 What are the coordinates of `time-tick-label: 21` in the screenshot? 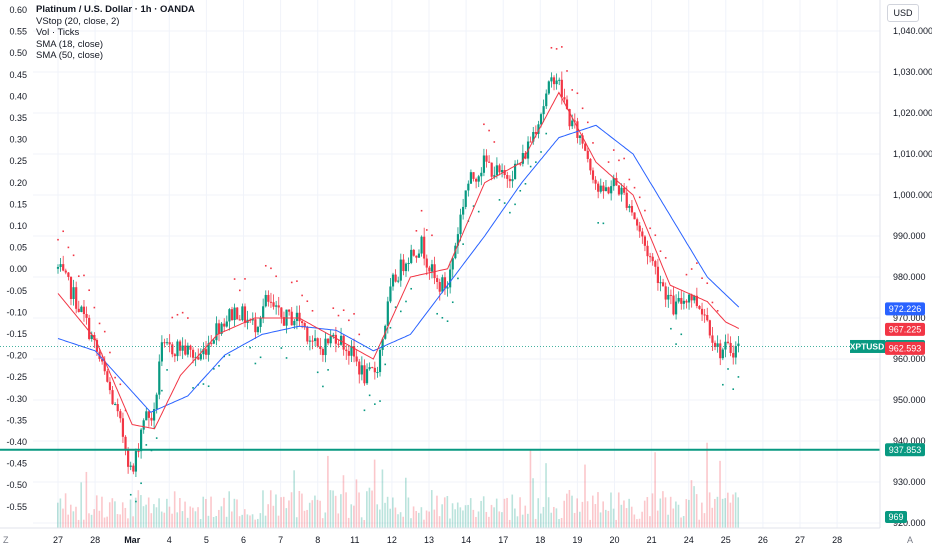 It's located at (652, 540).